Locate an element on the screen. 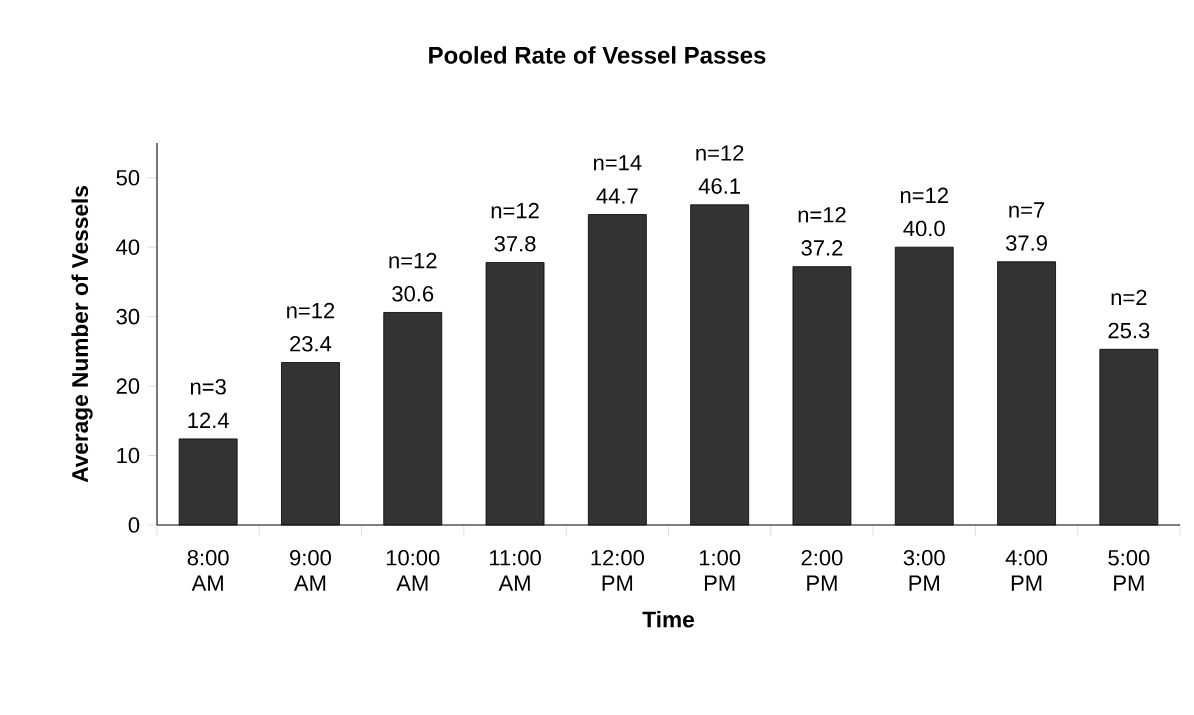 Image resolution: width=1194 pixels, height=715 pixels. data-label: 37.2 is located at coordinates (822, 248).